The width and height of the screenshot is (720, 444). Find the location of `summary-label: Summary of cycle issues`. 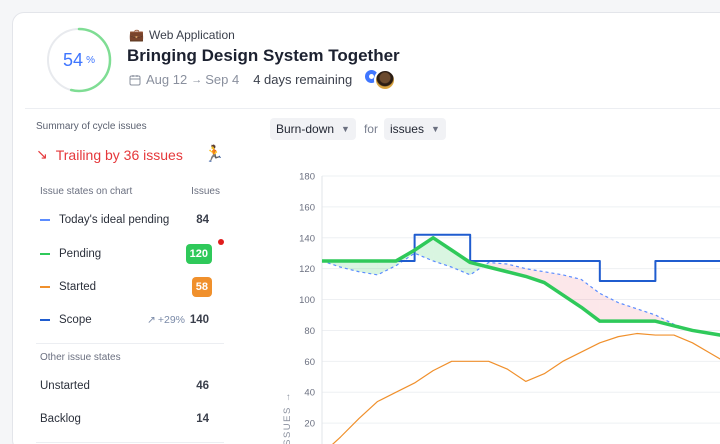

summary-label: Summary of cycle issues is located at coordinates (91, 126).